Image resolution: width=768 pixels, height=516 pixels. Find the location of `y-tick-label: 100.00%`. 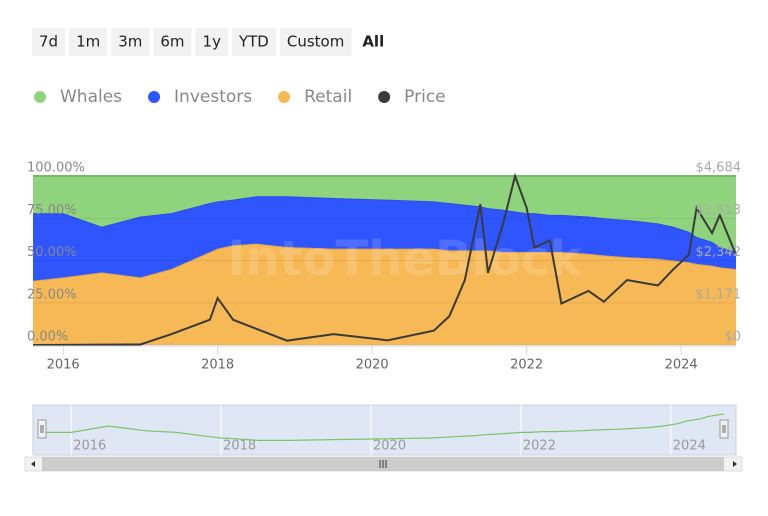

y-tick-label: 100.00% is located at coordinates (56, 168).